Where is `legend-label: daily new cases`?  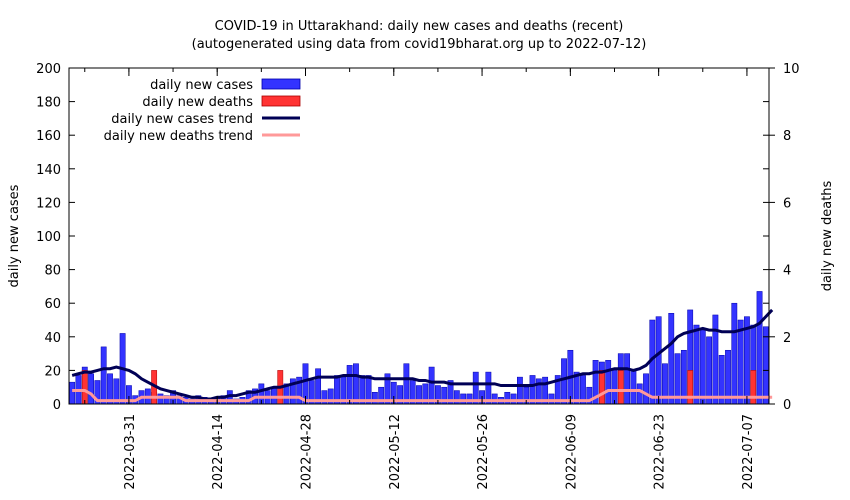 legend-label: daily new cases is located at coordinates (201, 85).